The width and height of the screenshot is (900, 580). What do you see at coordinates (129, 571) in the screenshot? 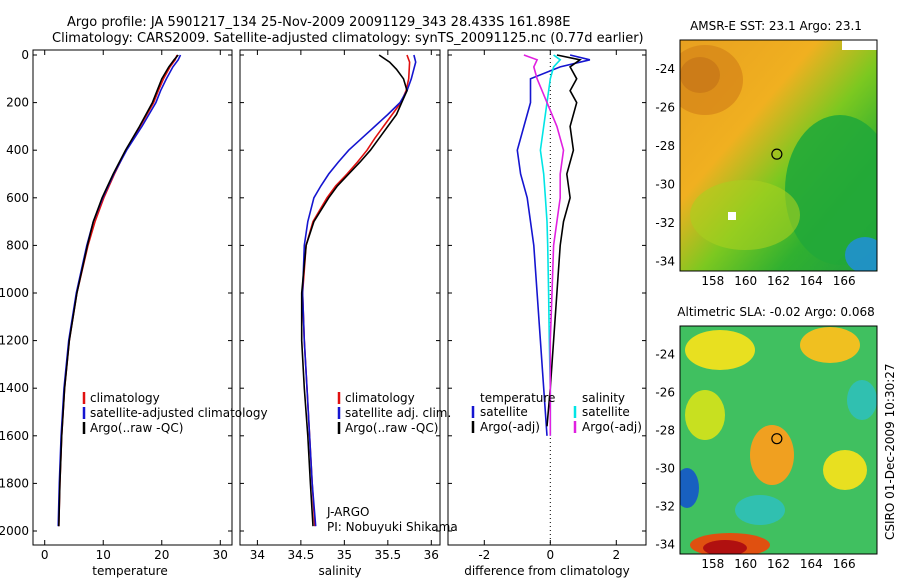
I see `temperature-xlabel: temperature` at bounding box center [129, 571].